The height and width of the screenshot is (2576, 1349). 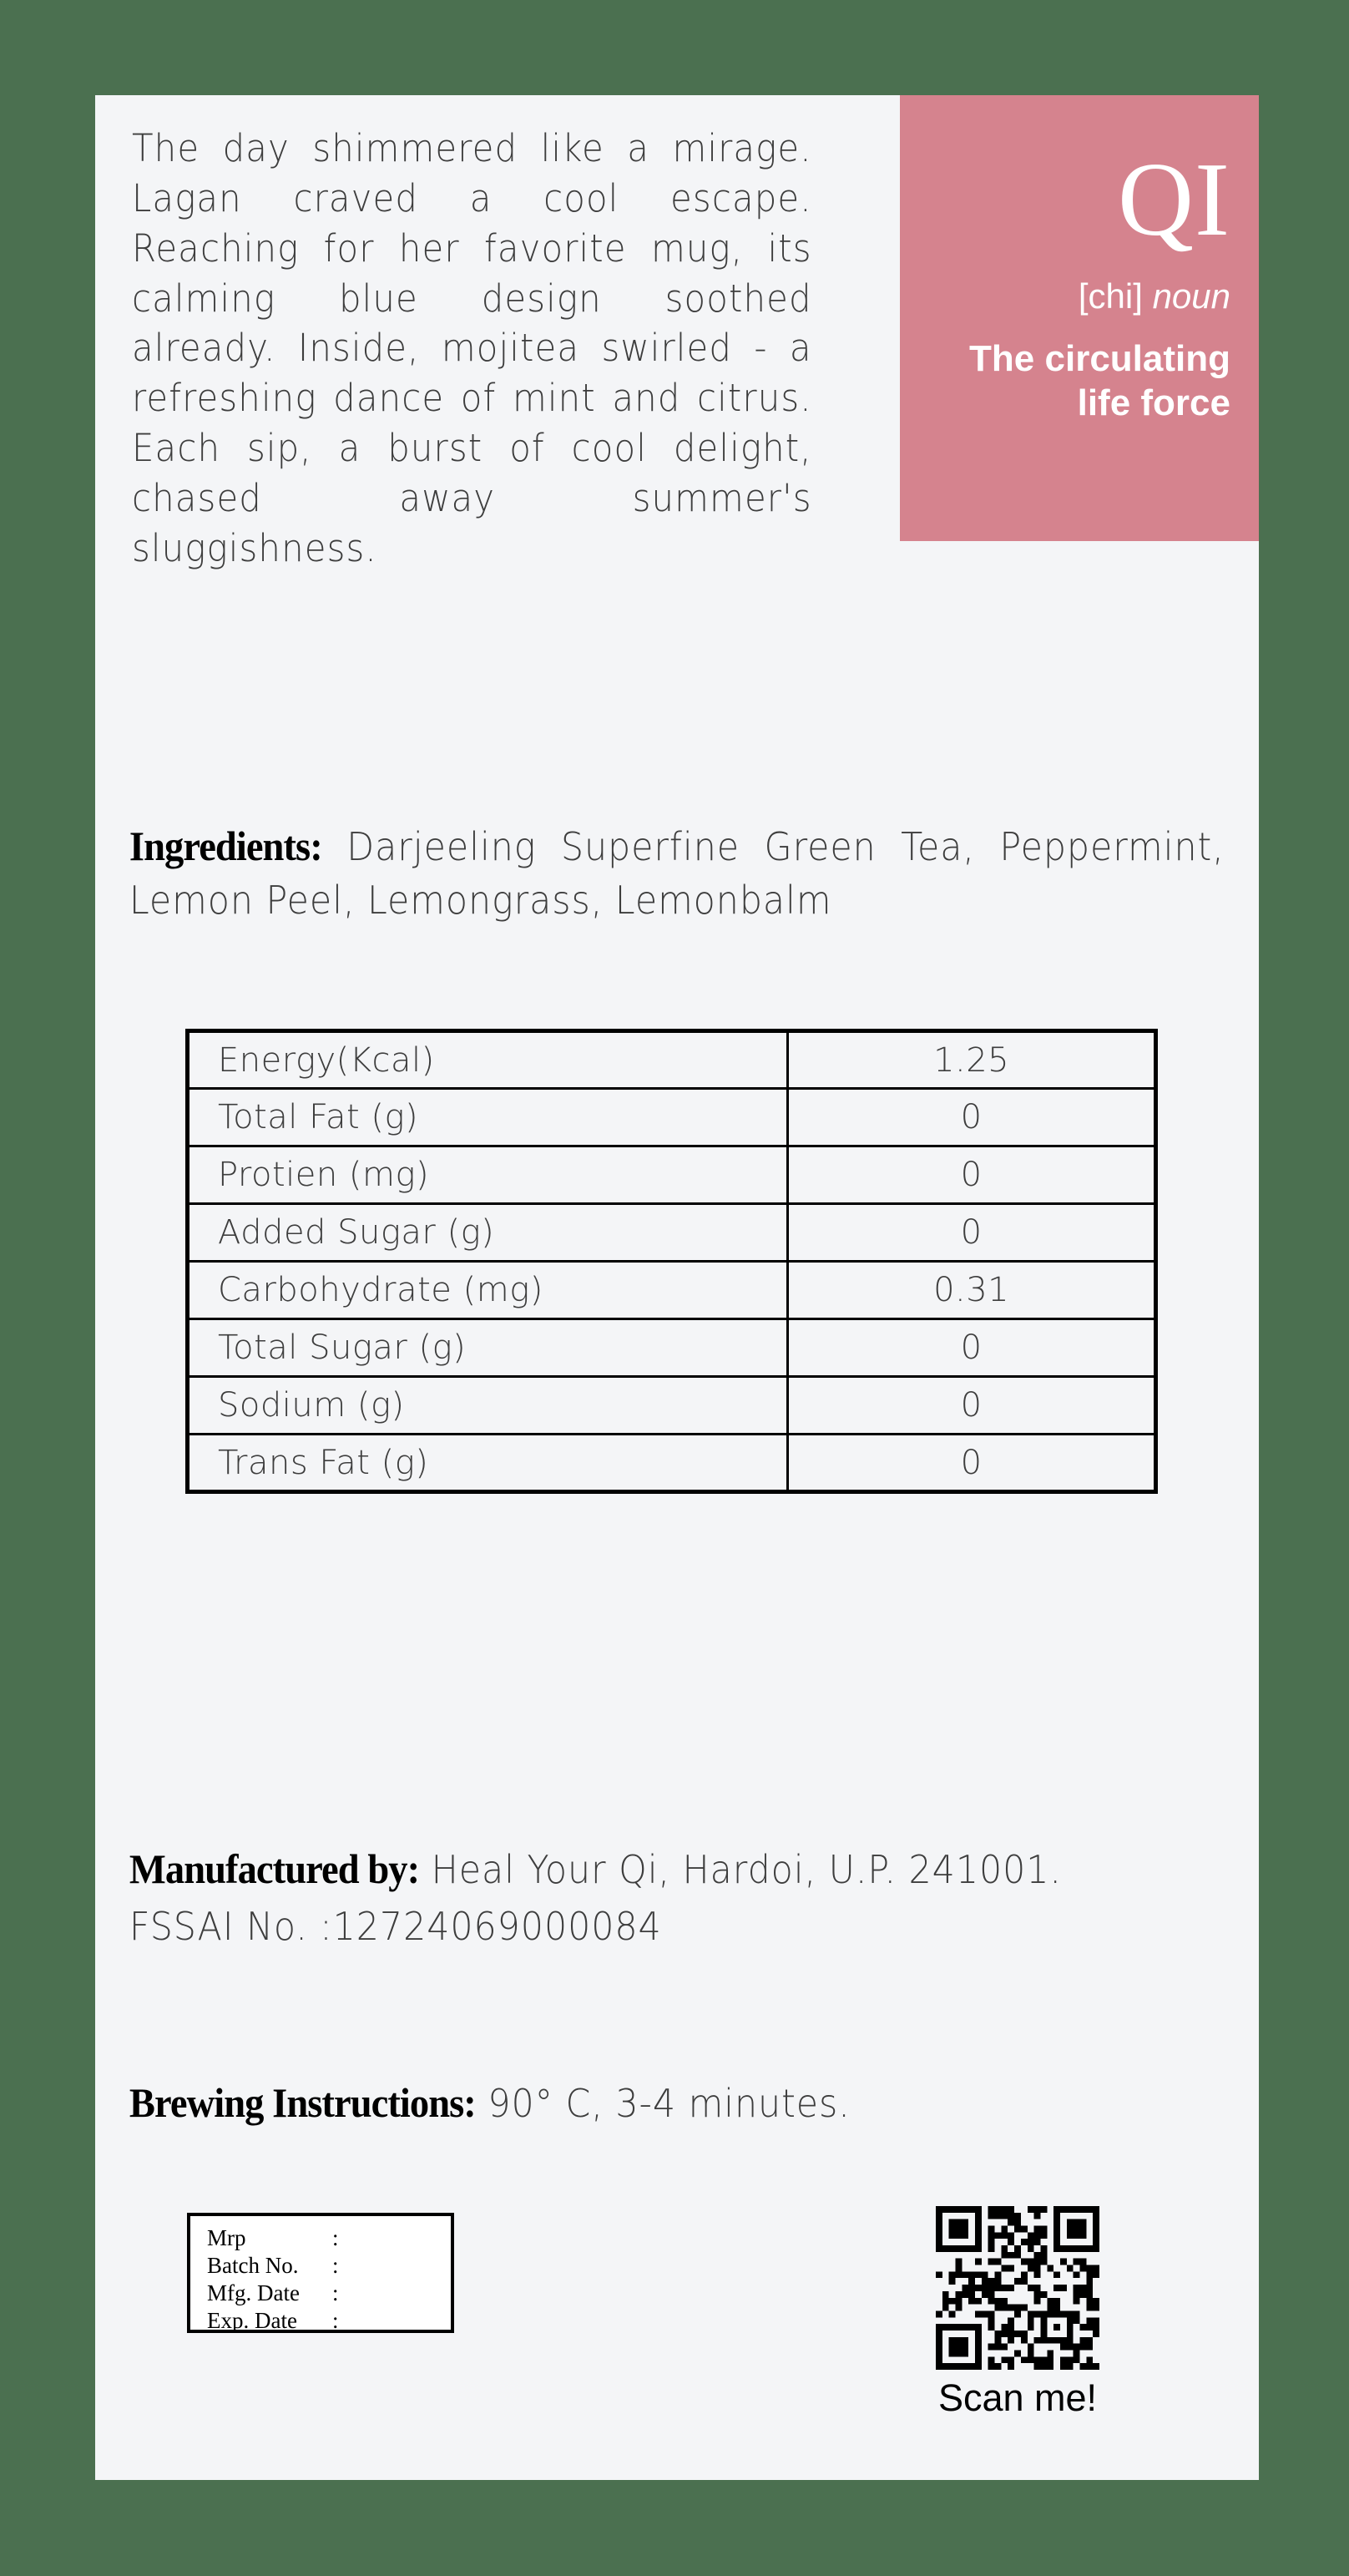 What do you see at coordinates (746, 1870) in the screenshot?
I see `manufacturer-address: Heal Your Qi, Hardoi, U.P. 241001.` at bounding box center [746, 1870].